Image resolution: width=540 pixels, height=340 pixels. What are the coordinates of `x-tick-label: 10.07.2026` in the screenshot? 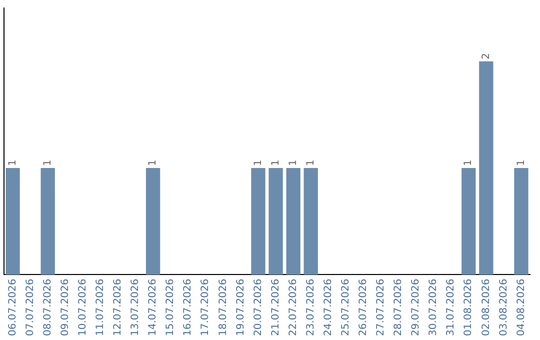 It's located at (82, 307).